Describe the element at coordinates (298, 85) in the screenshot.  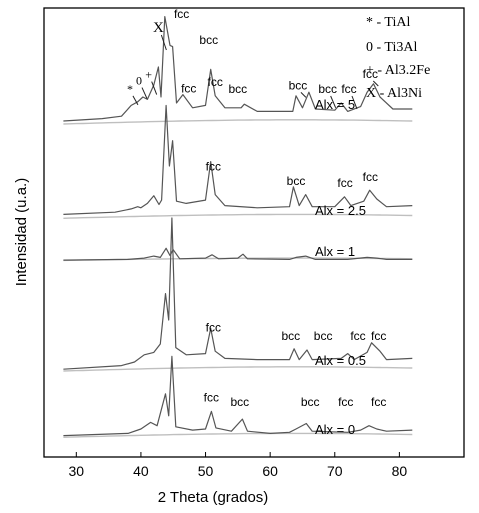
I see `annotation-alx-5-bcc-9: bcc` at that location.